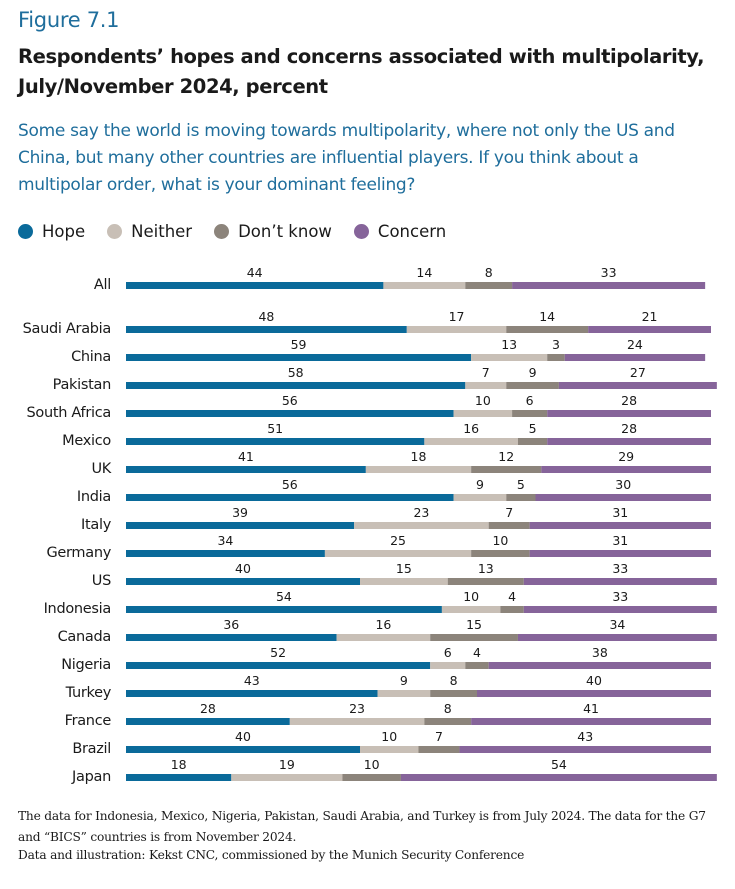  I want to click on legend-item-concern: Concern, so click(400, 231).